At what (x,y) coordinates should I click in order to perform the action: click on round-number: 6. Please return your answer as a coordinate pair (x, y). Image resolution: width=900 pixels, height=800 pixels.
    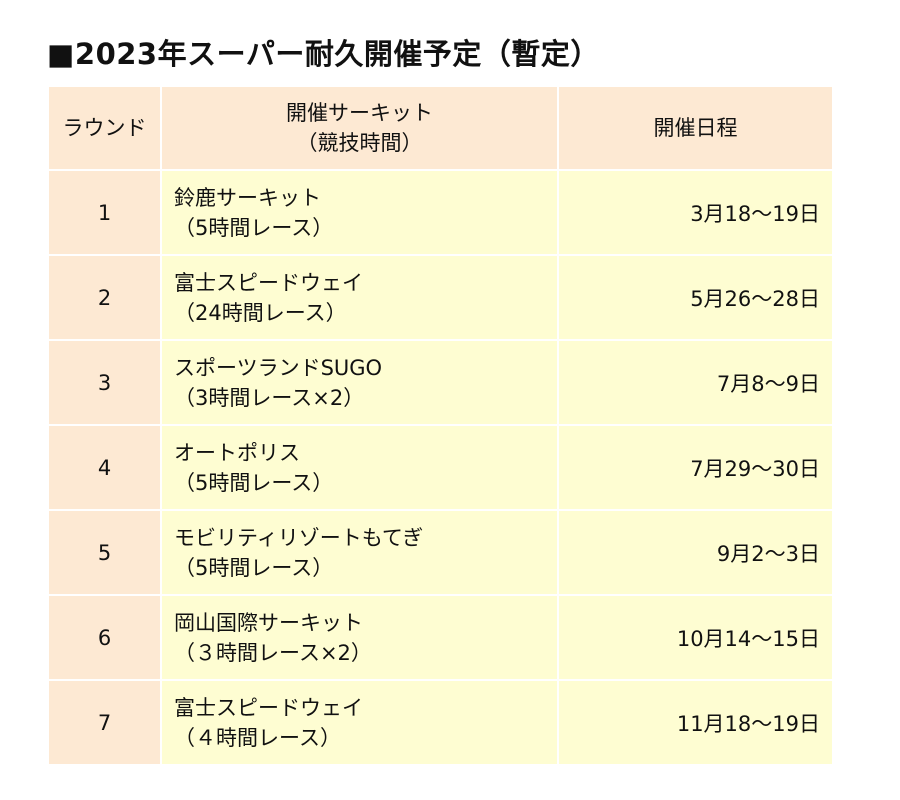
    Looking at the image, I should click on (104, 637).